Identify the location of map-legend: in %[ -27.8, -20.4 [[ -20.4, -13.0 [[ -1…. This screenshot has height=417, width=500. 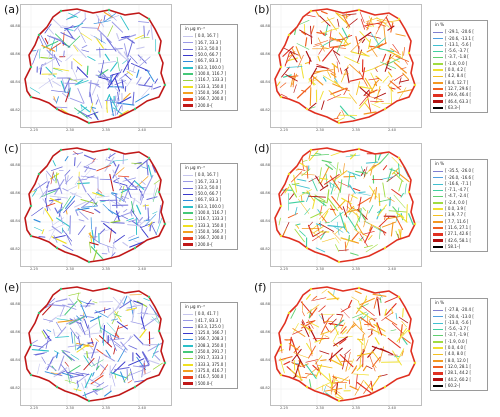
(459, 344).